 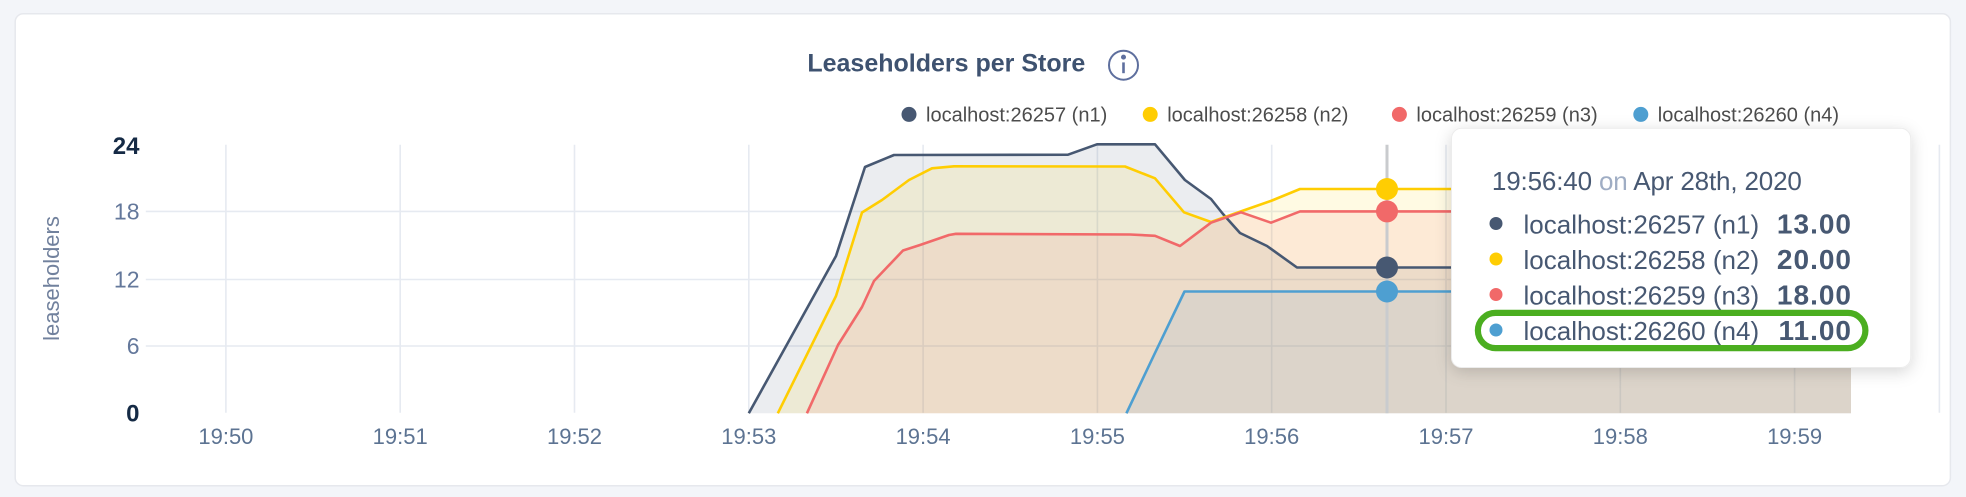 I want to click on svg-text: 24, so click(x=126, y=146).